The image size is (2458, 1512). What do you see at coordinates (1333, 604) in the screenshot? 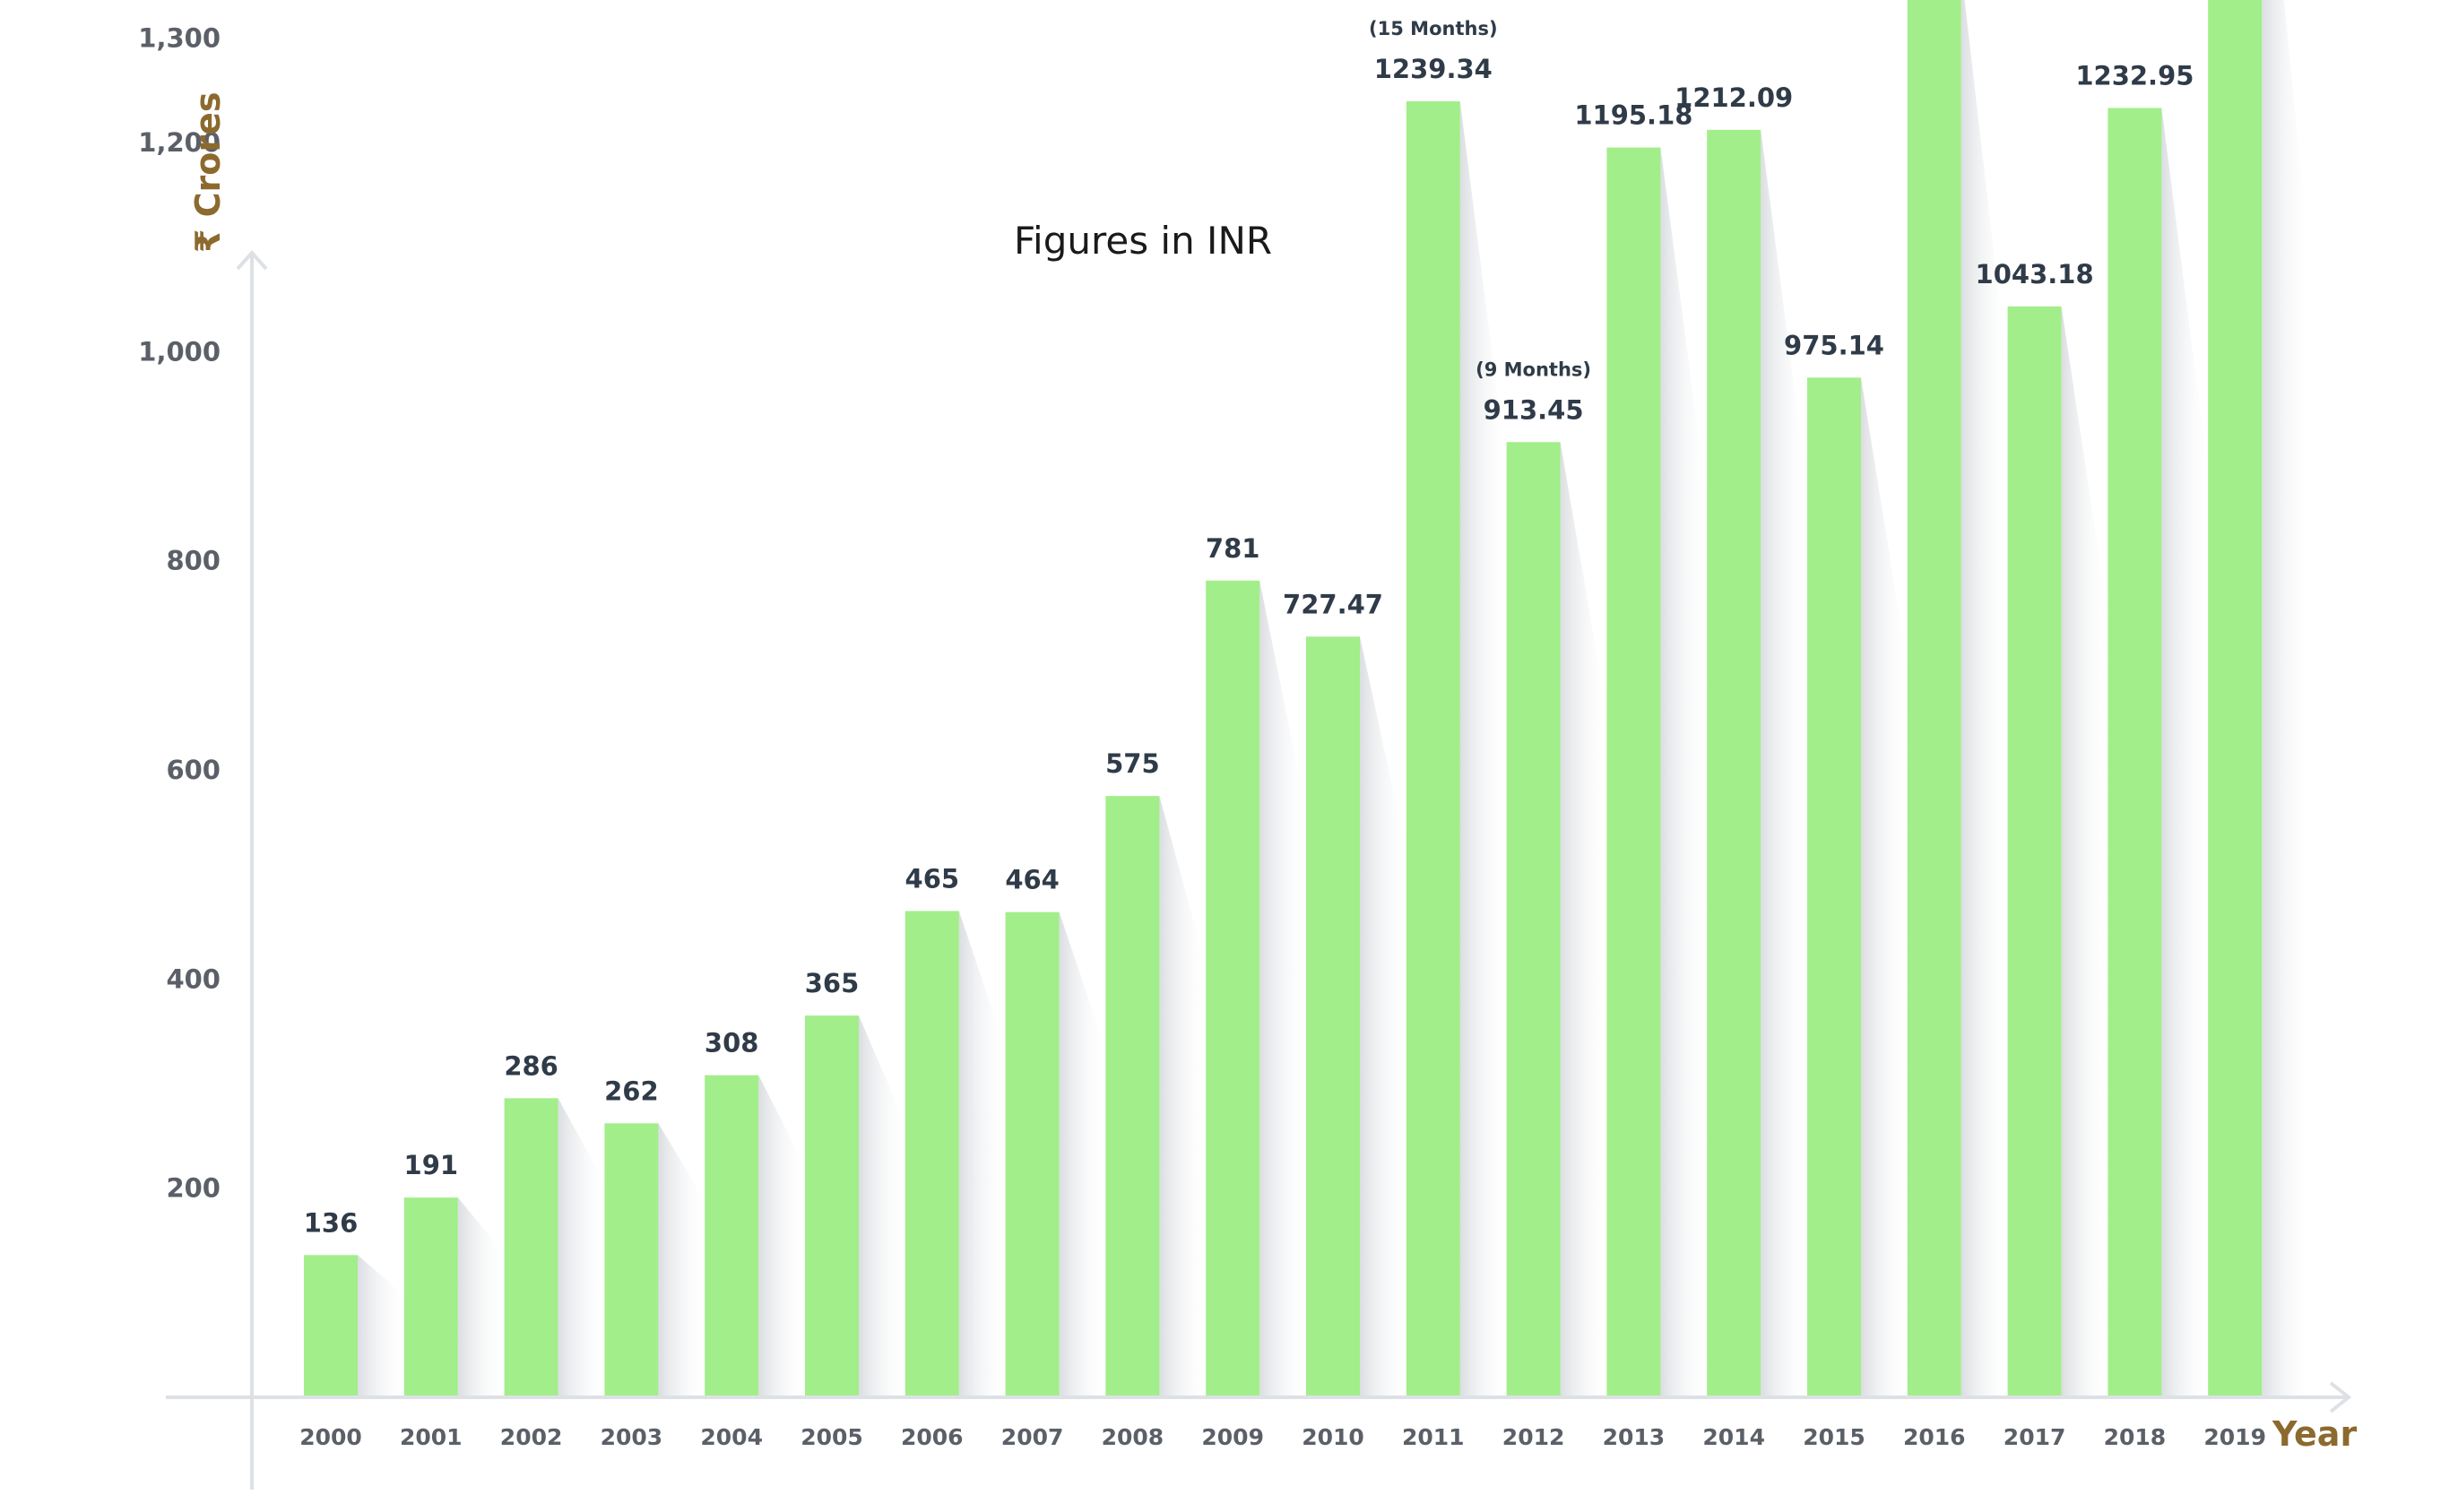
I see `data-label: 727.47` at bounding box center [1333, 604].